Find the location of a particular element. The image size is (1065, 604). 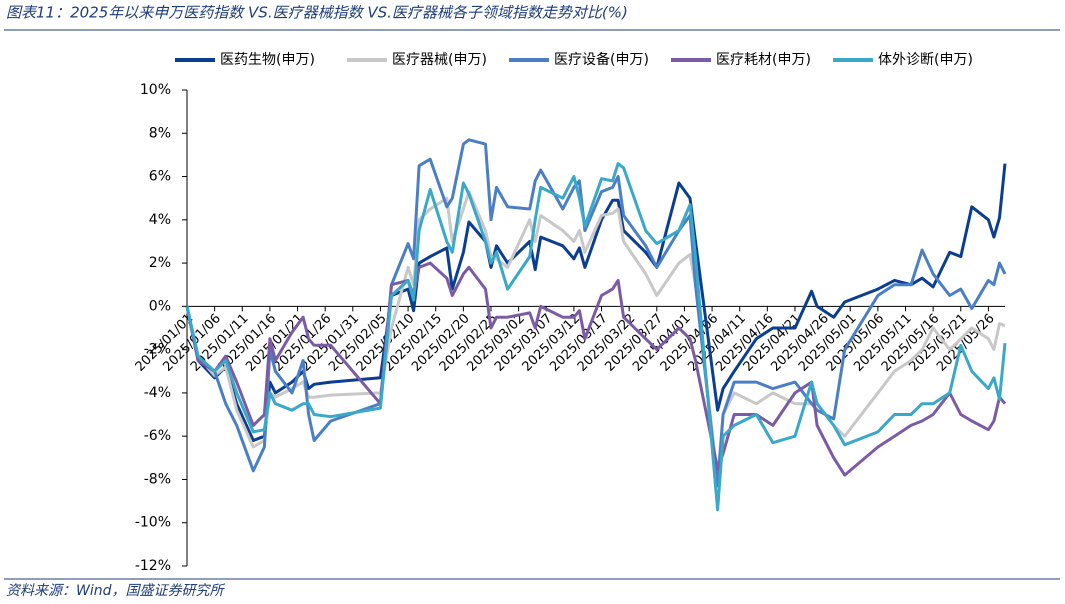

source-note: 资料来源：Wind，国盛证券研究所 is located at coordinates (115, 591).